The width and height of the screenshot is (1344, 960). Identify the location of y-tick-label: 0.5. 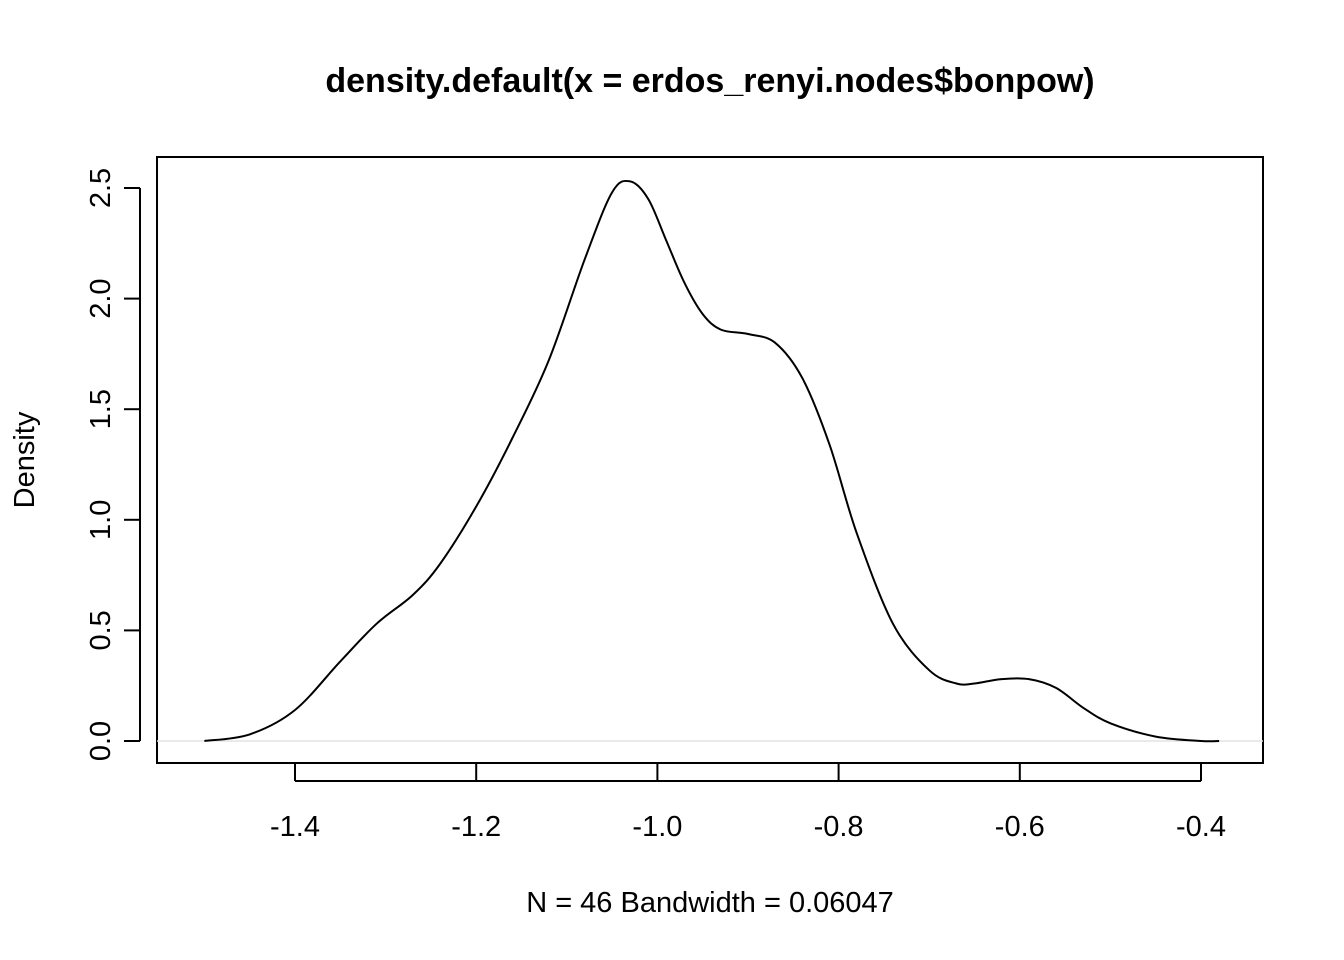
(101, 630).